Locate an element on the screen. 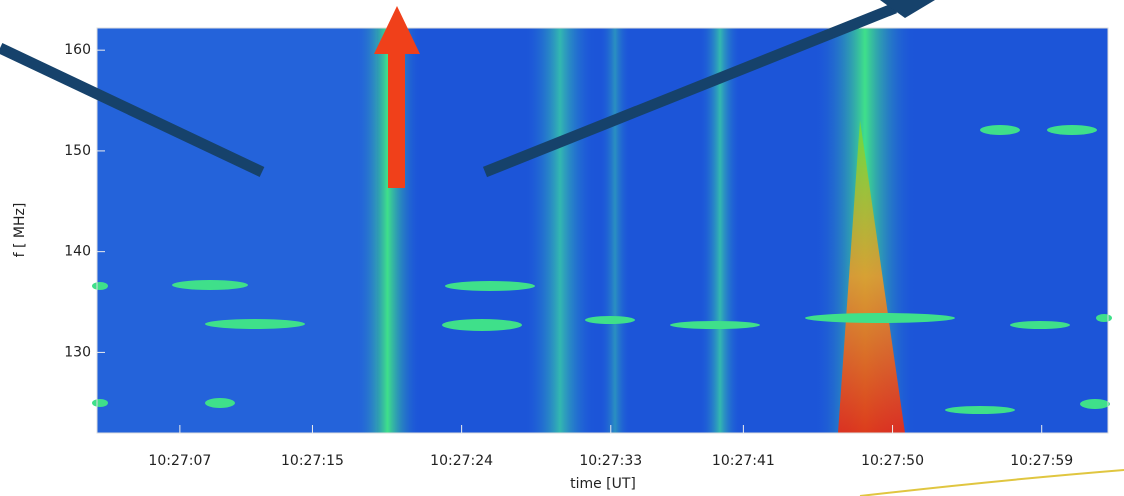 Image resolution: width=1124 pixels, height=496 pixels. x-tick-label: 10:27:50 is located at coordinates (892, 461).